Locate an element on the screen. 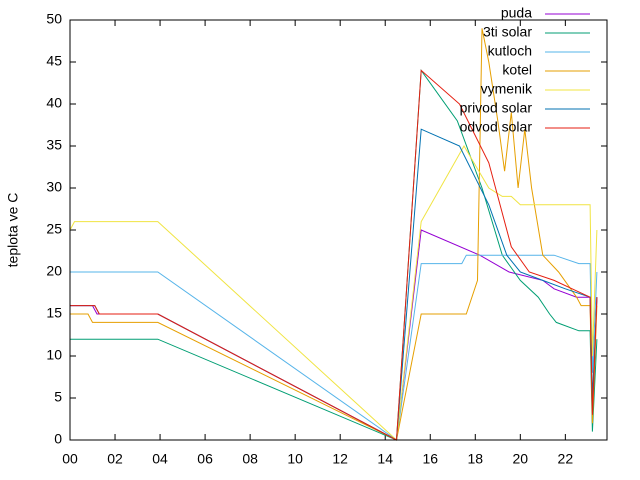  legend-label: 3ti solar is located at coordinates (507, 32).